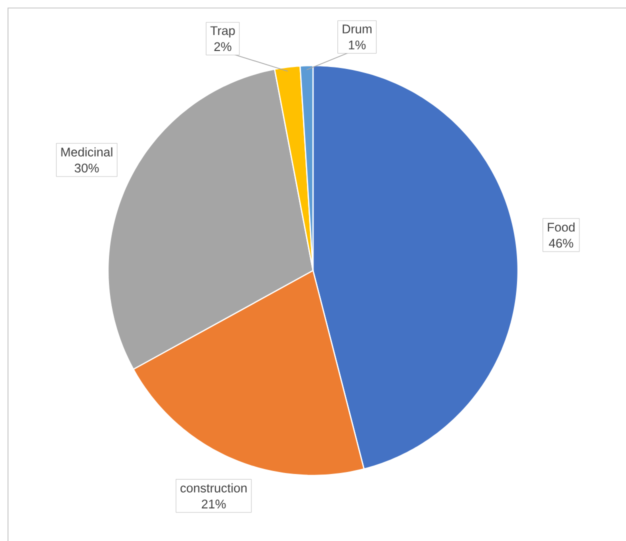 This screenshot has height=541, width=626. What do you see at coordinates (86, 152) in the screenshot?
I see `slice-label: Medicinal` at bounding box center [86, 152].